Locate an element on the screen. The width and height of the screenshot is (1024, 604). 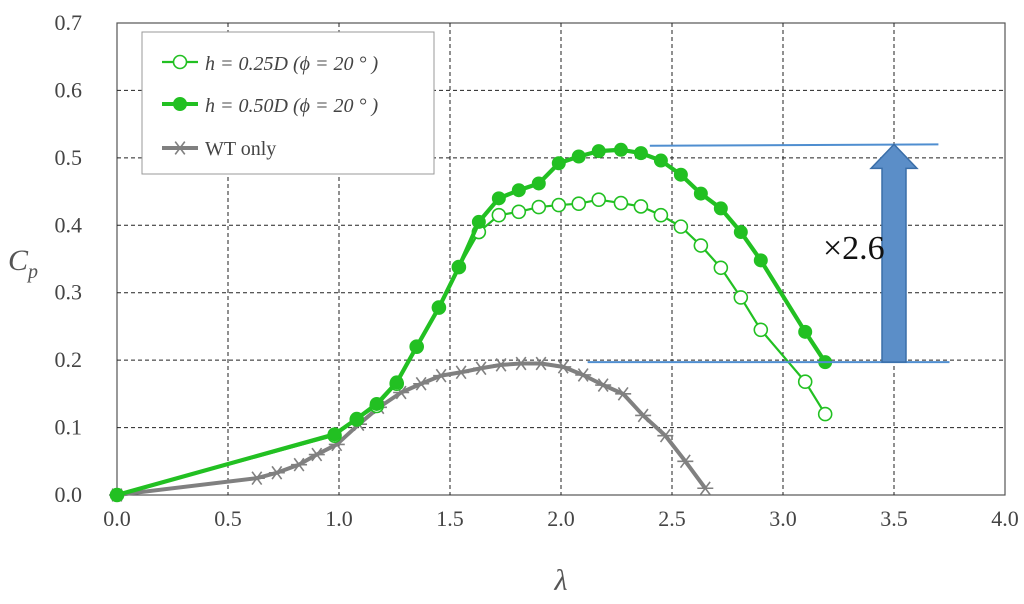
y-tick-label: 0.6 is located at coordinates (69, 89).